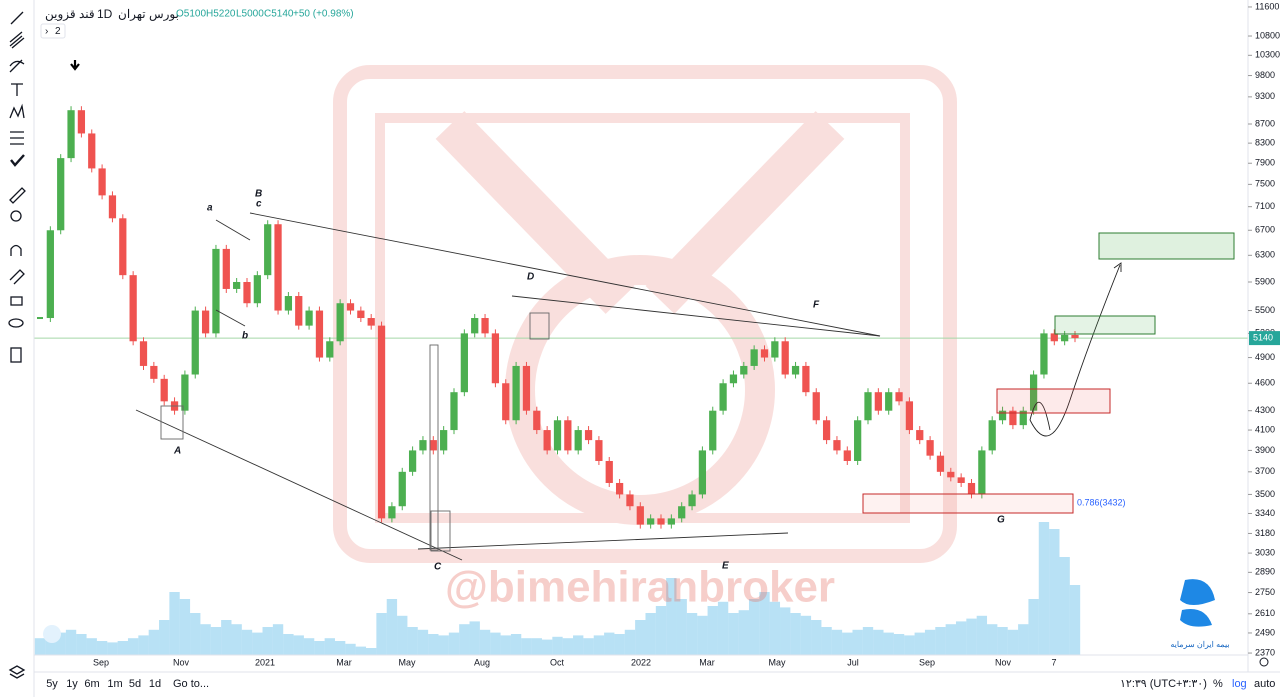 The height and width of the screenshot is (697, 1280). What do you see at coordinates (105, 14) in the screenshot?
I see `interval: 1D` at bounding box center [105, 14].